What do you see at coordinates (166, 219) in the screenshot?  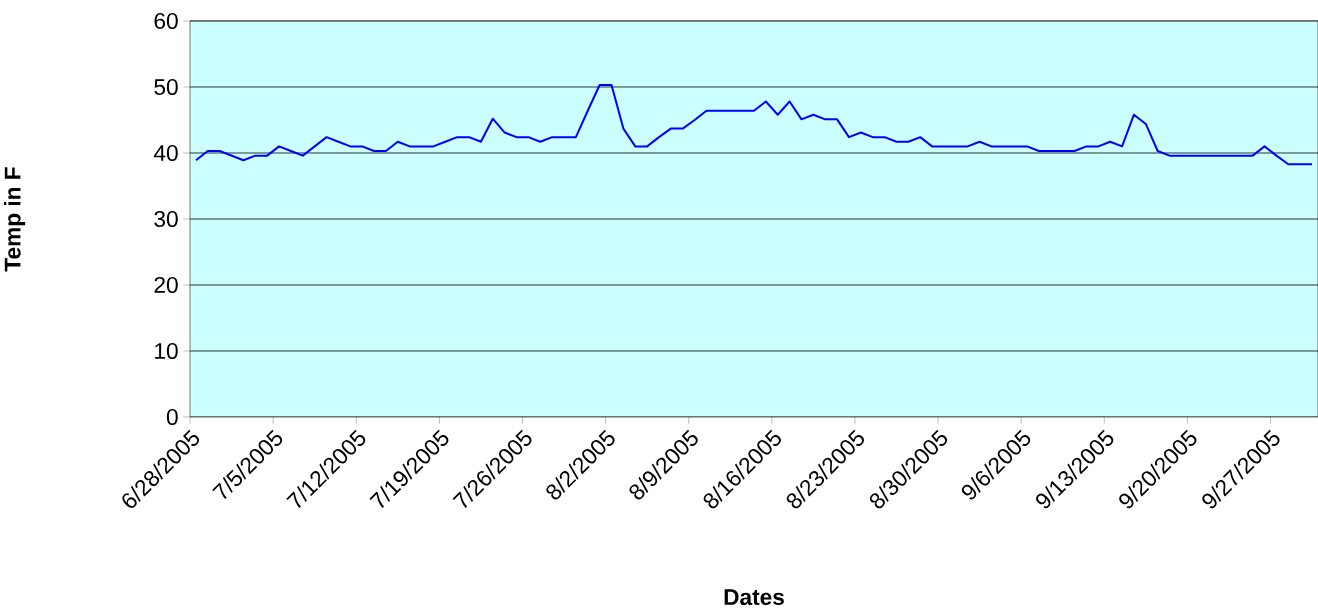 I see `y-tick-label: 30` at bounding box center [166, 219].